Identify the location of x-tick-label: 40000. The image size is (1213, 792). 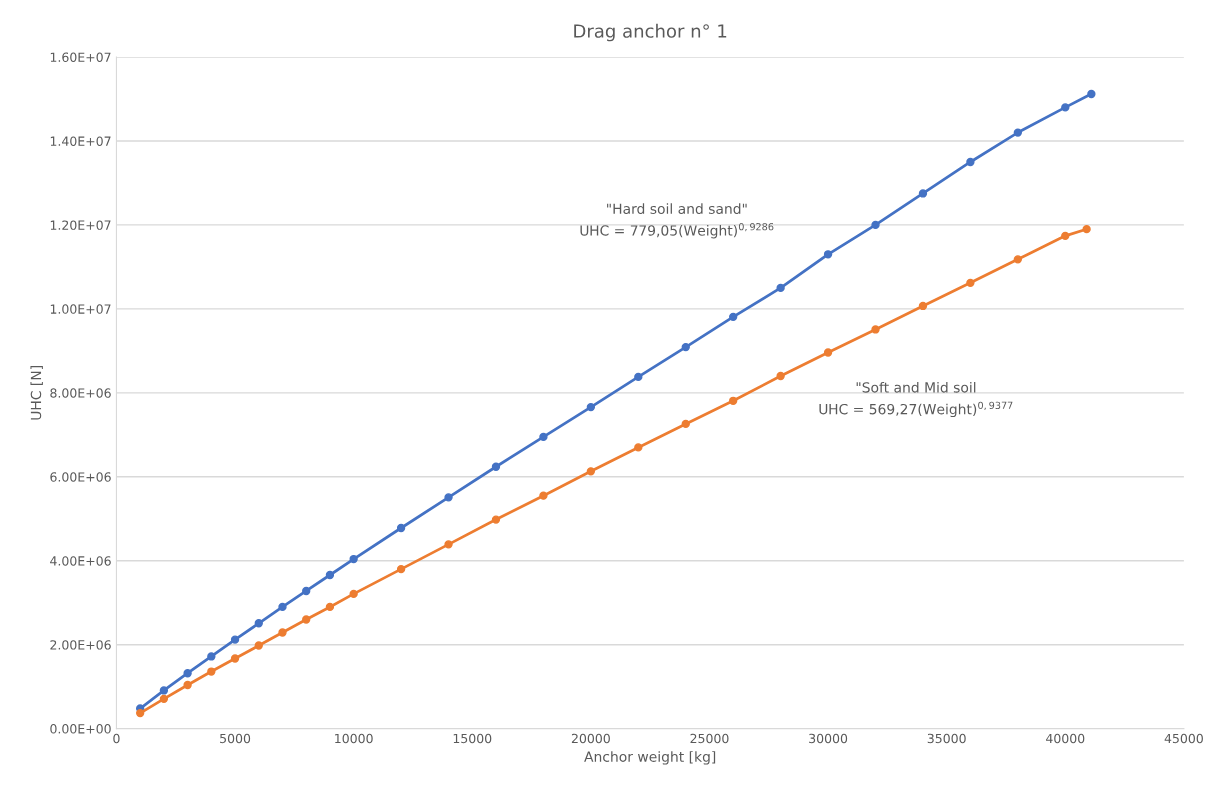
(1065, 738).